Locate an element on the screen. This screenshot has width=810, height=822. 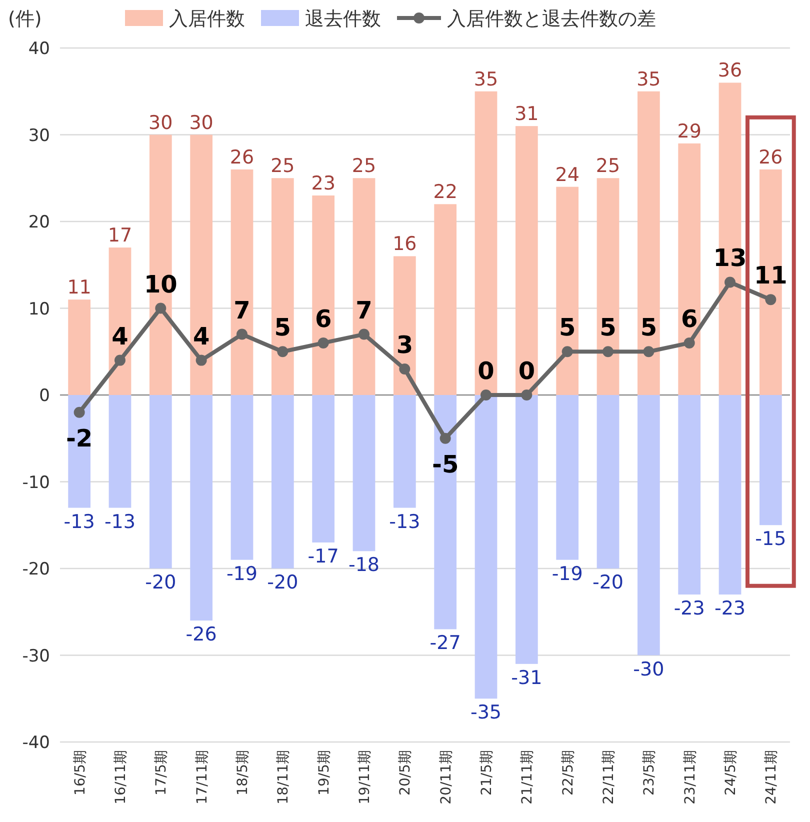
x-tick-label: 19/11期 is located at coordinates (364, 777).